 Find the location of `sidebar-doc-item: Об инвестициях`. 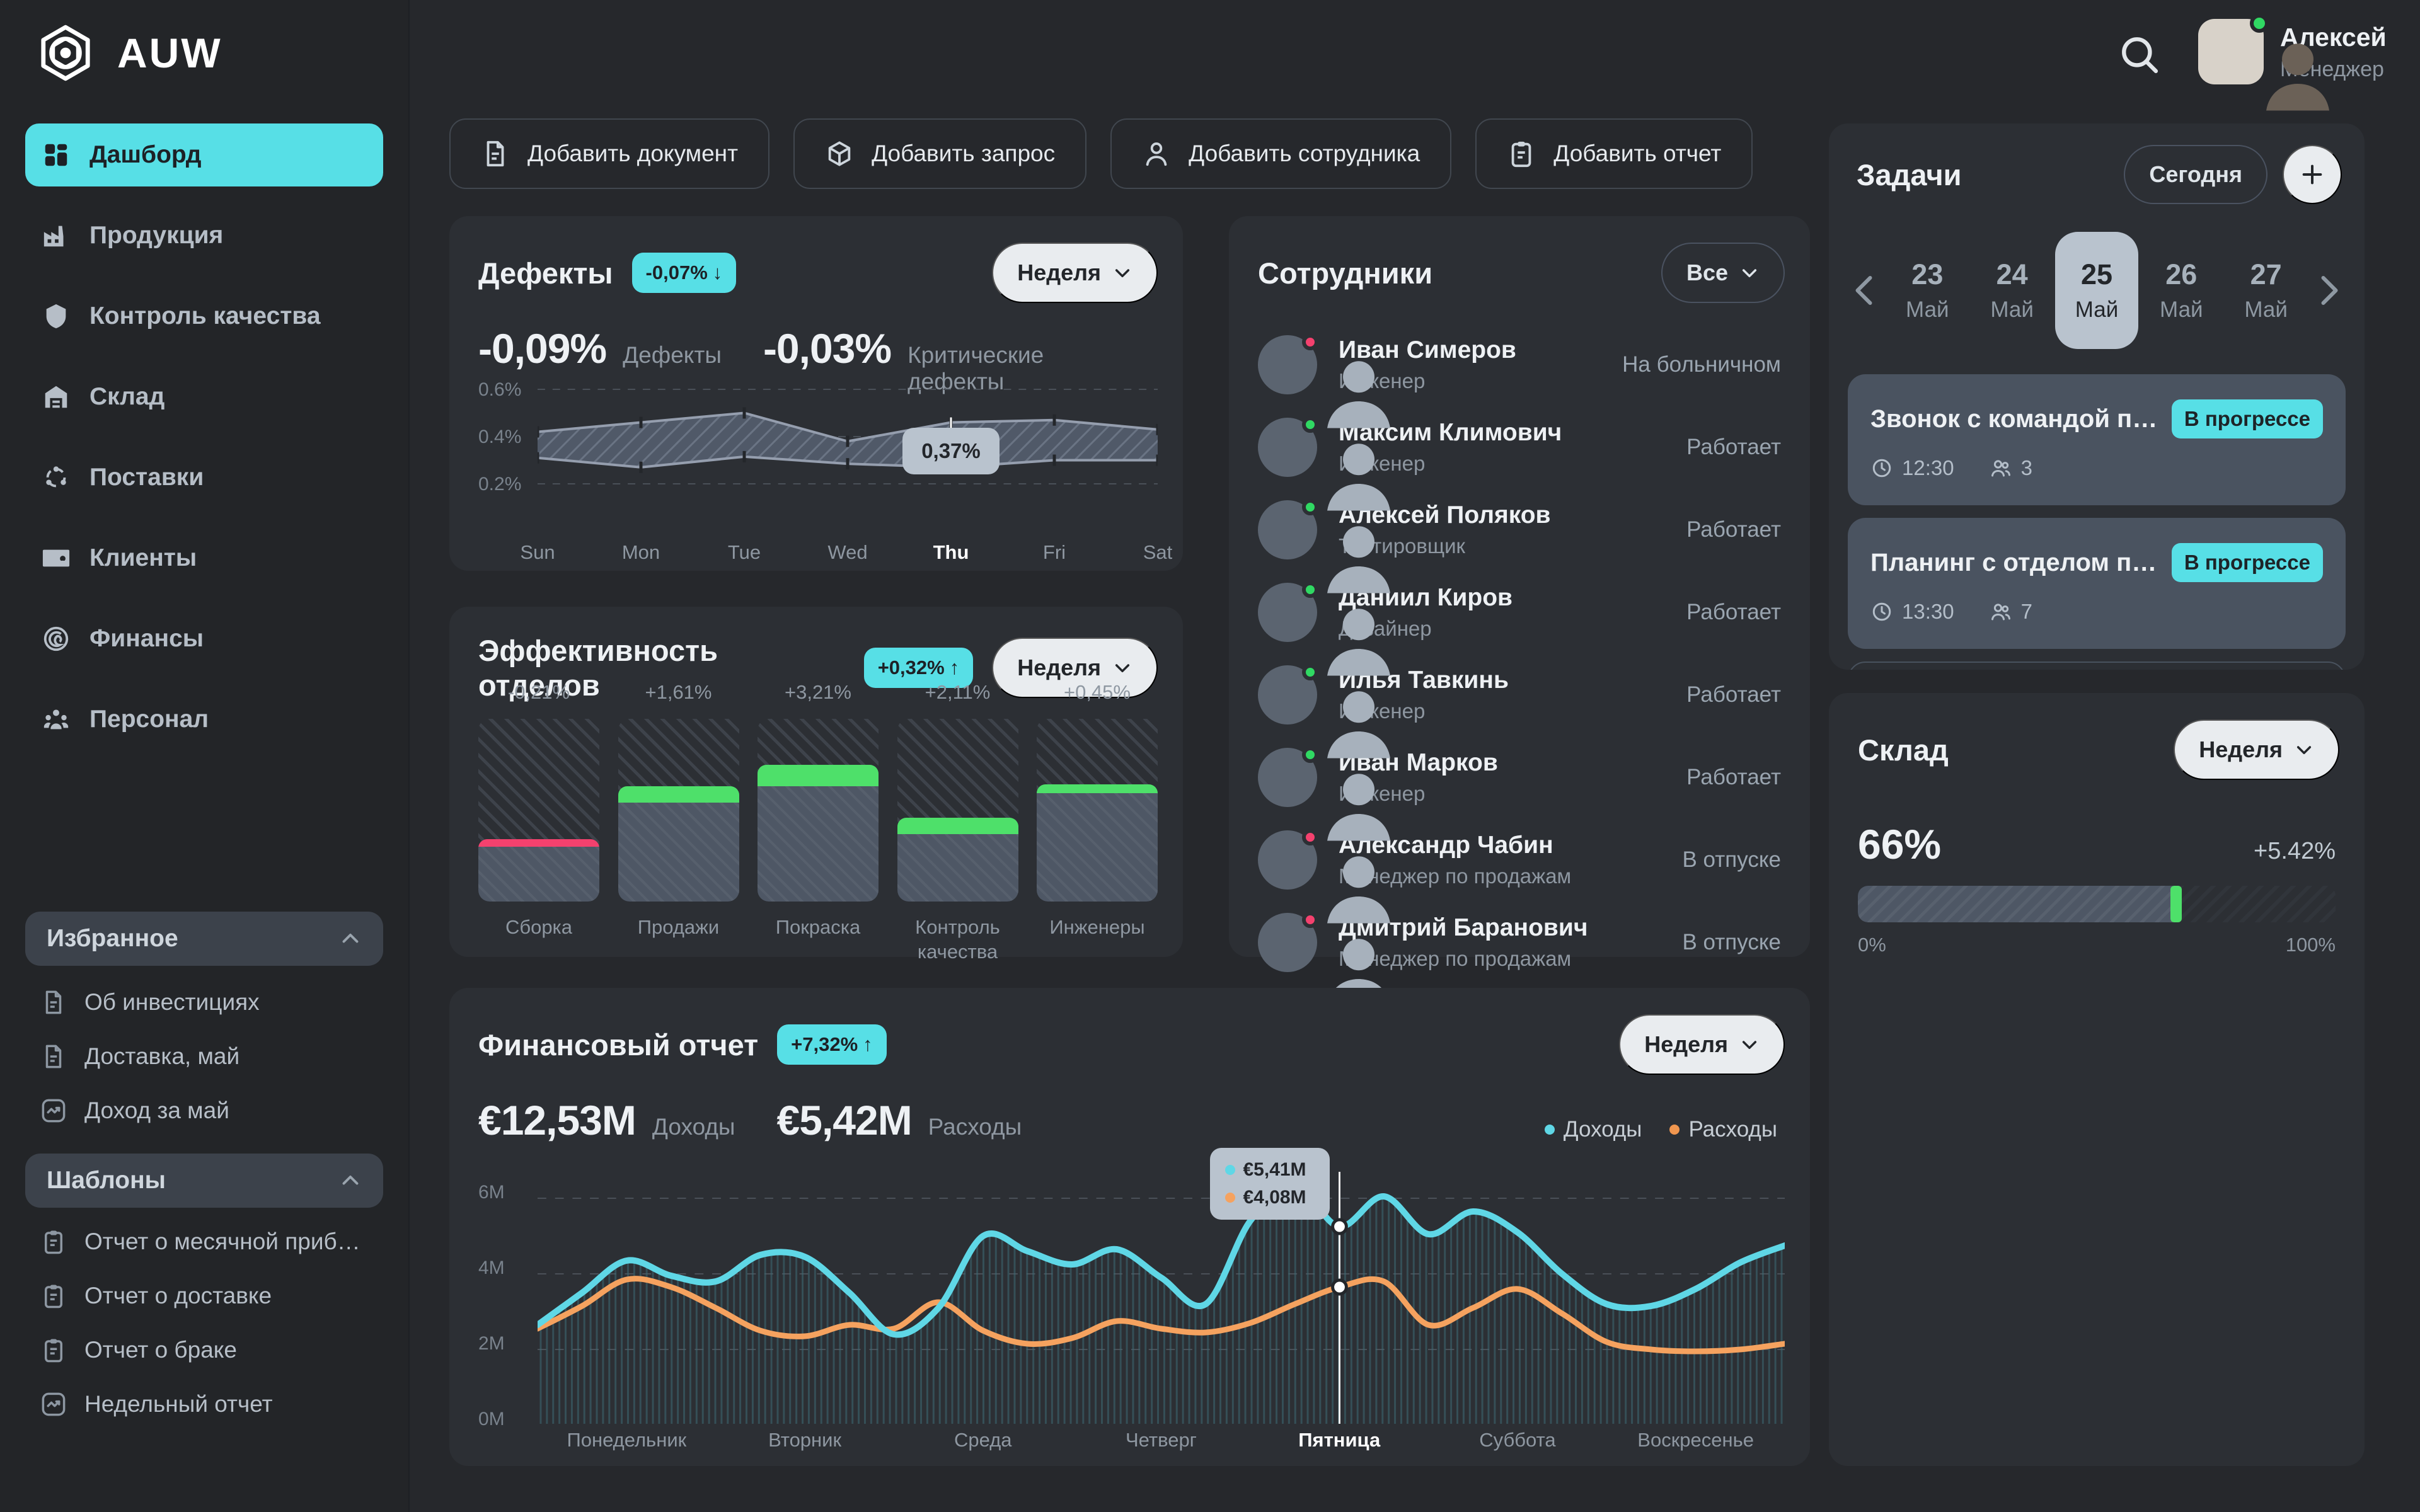

sidebar-doc-item: Об инвестициях is located at coordinates (204, 1002).